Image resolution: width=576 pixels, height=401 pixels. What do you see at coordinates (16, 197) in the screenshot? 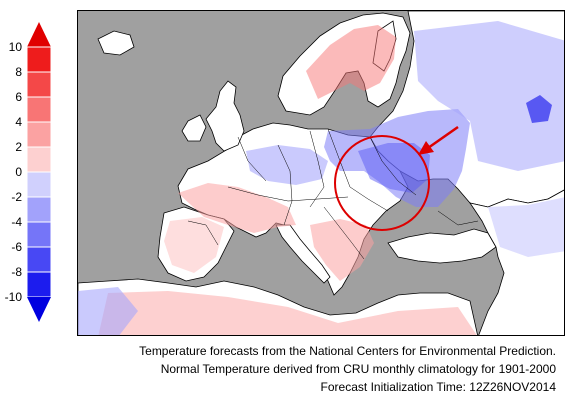
I see `legend-tick-label: -2` at bounding box center [16, 197].